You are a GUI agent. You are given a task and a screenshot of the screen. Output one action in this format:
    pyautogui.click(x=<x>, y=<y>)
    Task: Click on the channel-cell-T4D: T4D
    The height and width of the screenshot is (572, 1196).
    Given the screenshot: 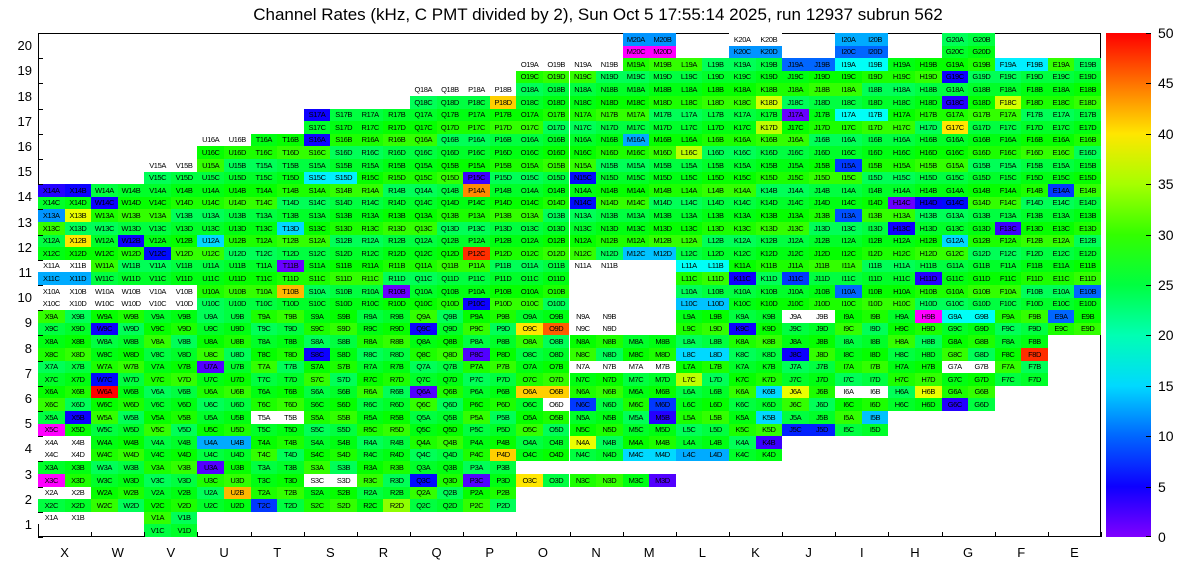 What is the action you would take?
    pyautogui.click(x=290, y=455)
    